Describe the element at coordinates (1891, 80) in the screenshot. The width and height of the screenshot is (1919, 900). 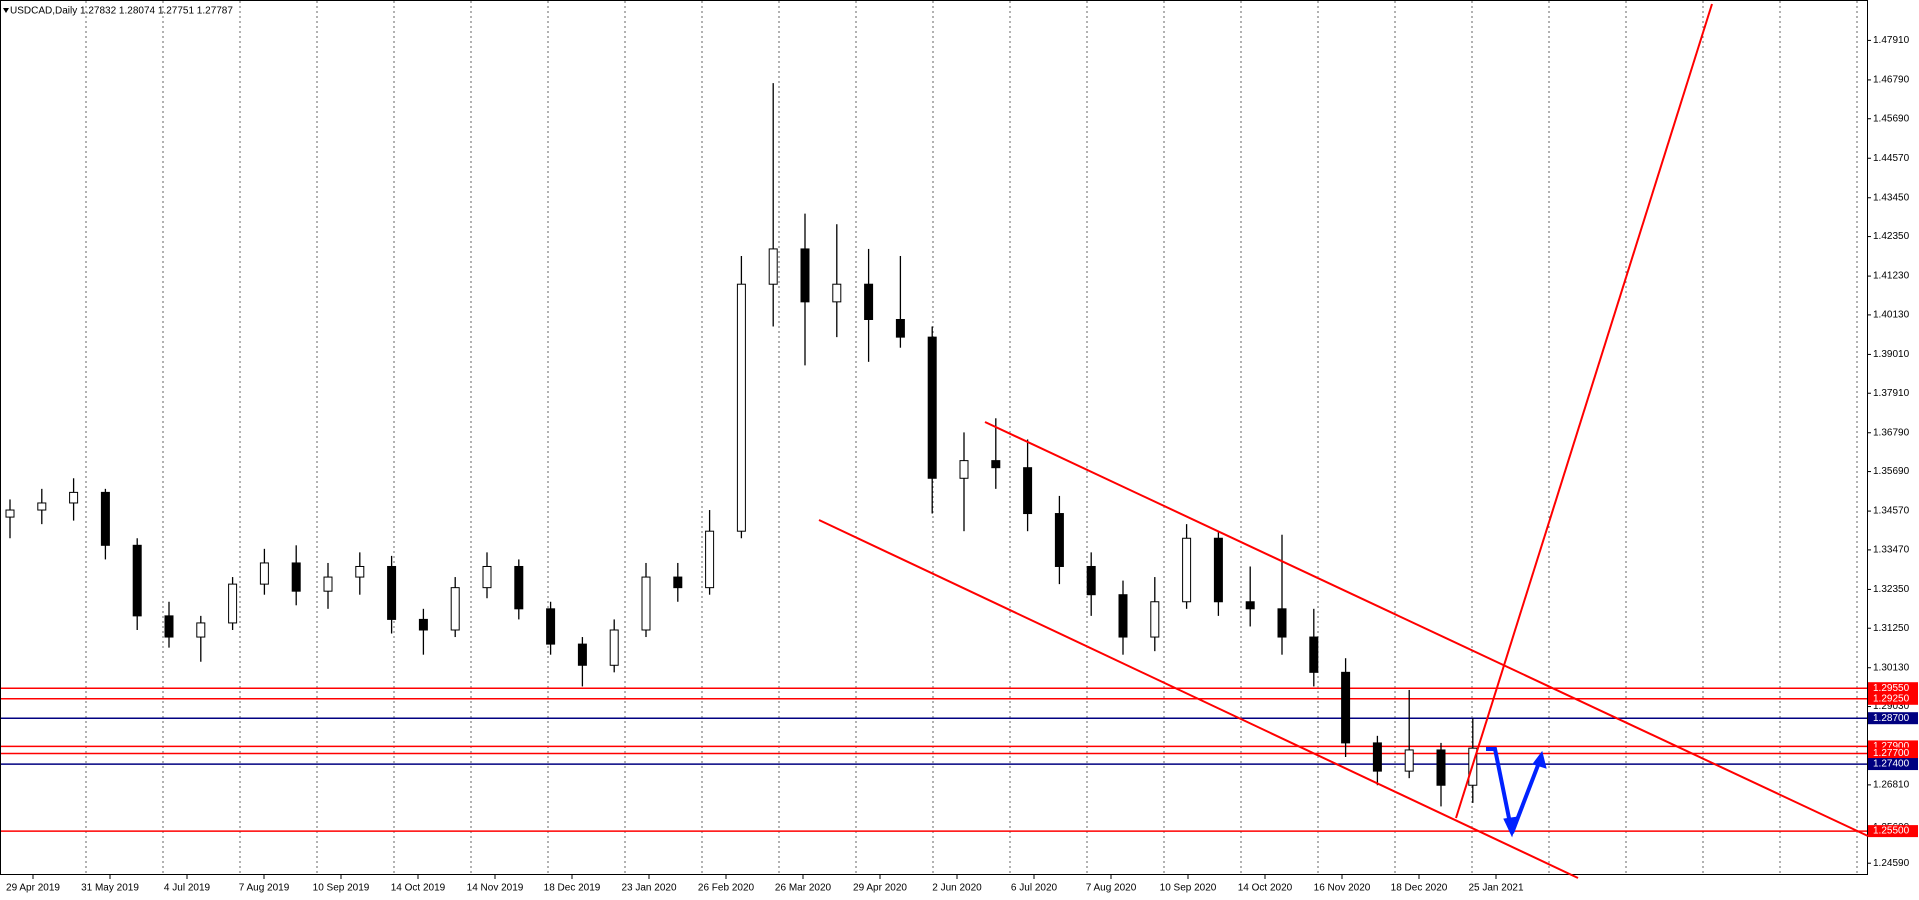
I see `y-tick-label: 1.46790` at that location.